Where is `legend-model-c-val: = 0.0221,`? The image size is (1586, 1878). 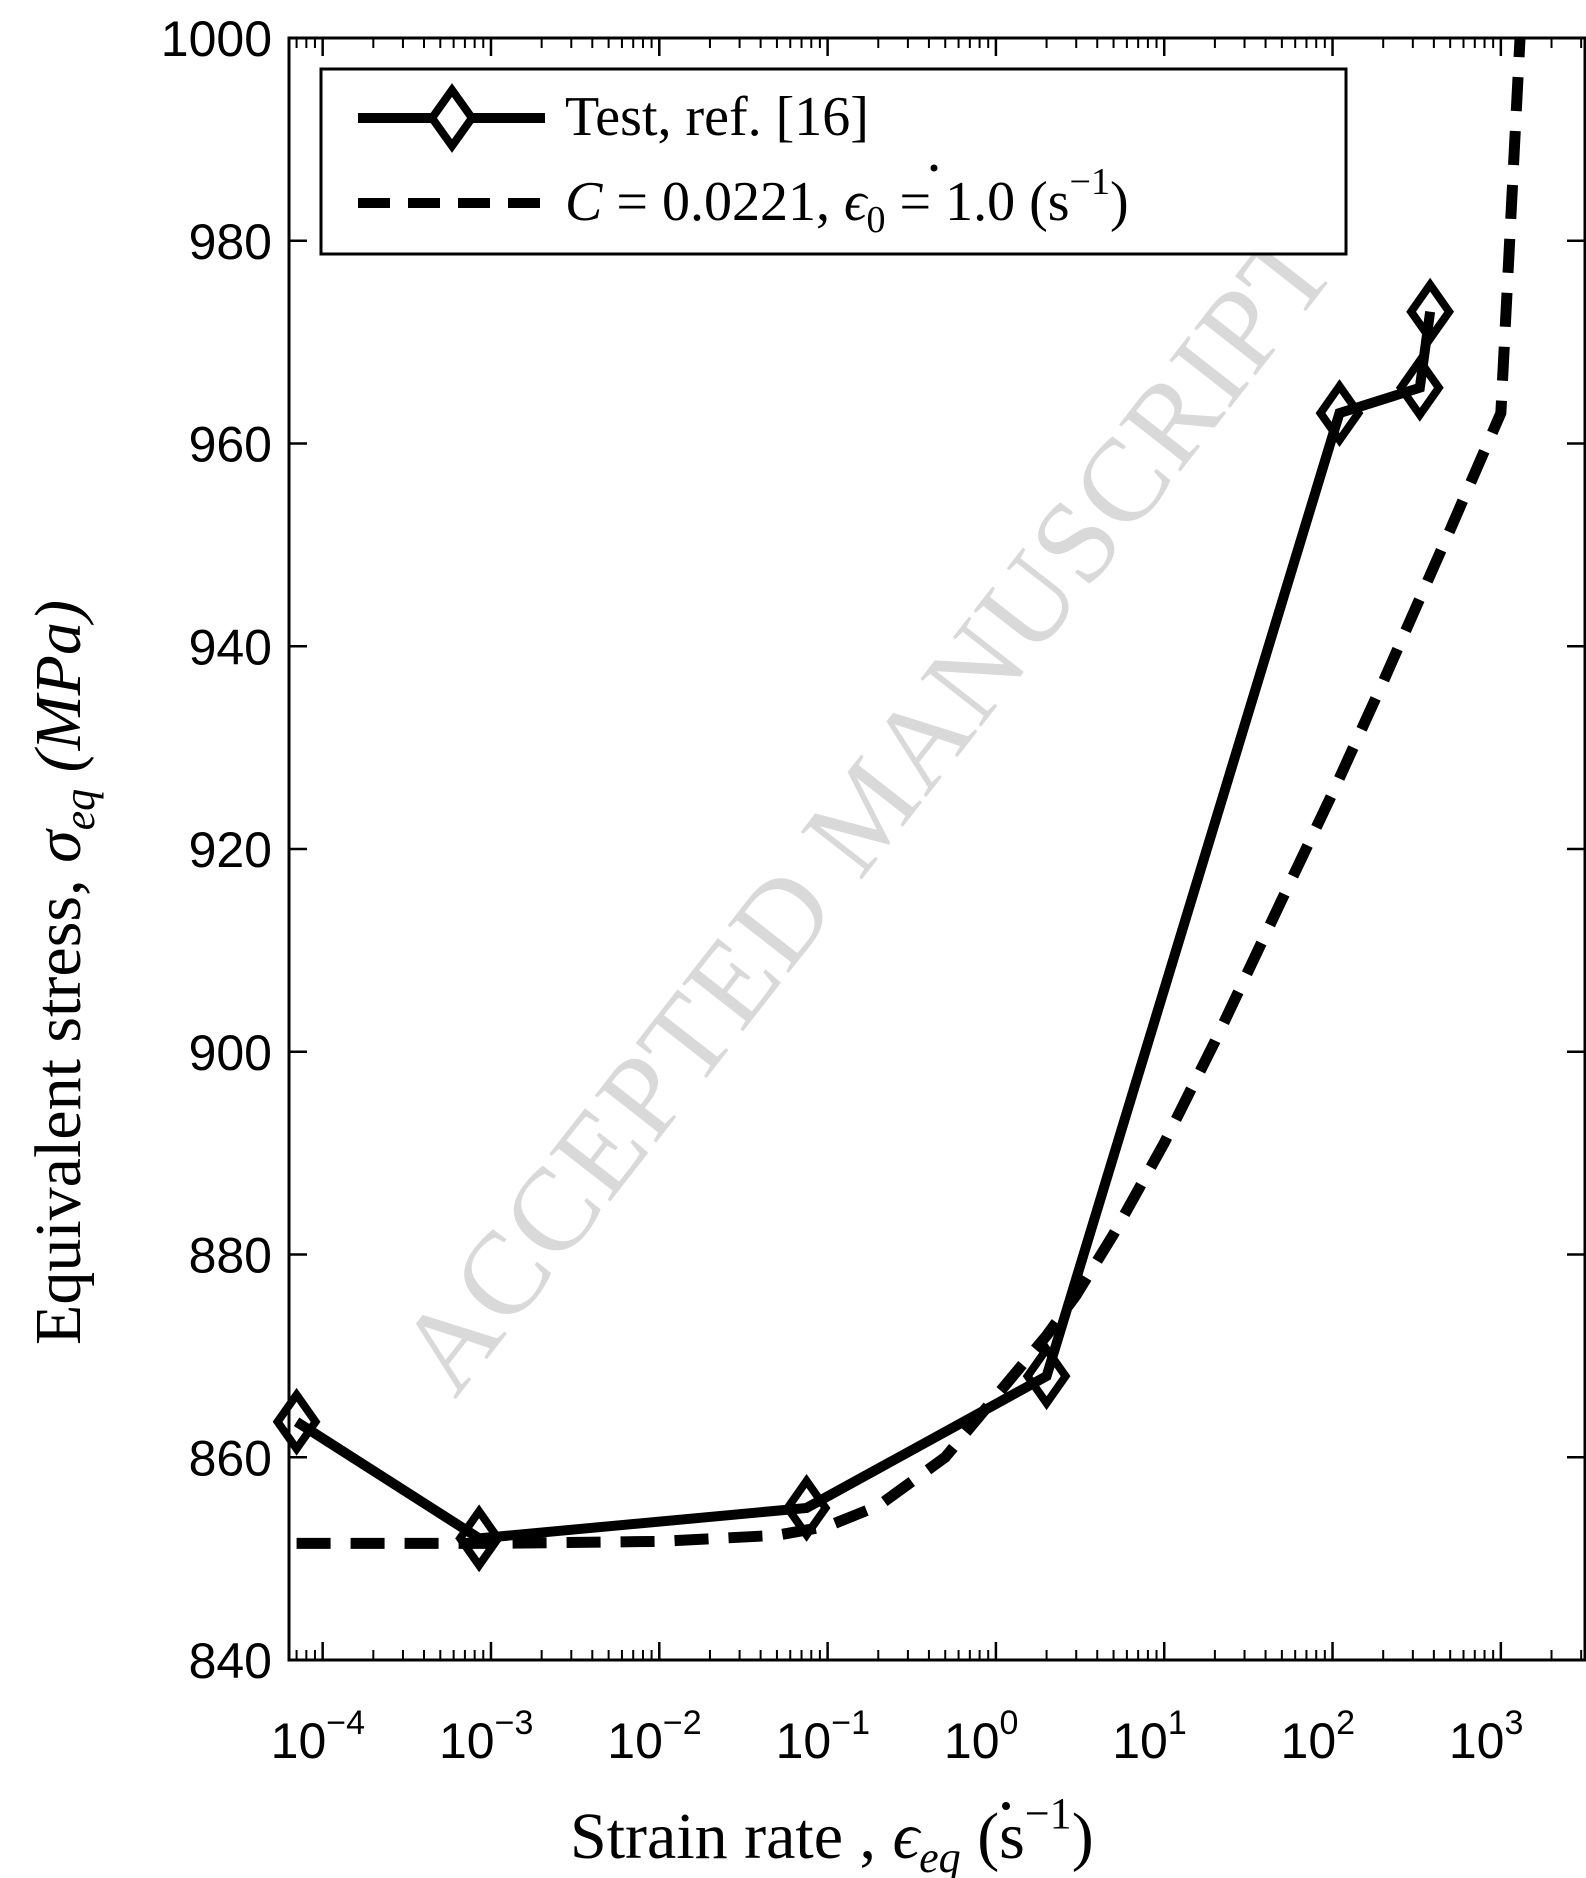
legend-model-c-val: = 0.0221, is located at coordinates (723, 202).